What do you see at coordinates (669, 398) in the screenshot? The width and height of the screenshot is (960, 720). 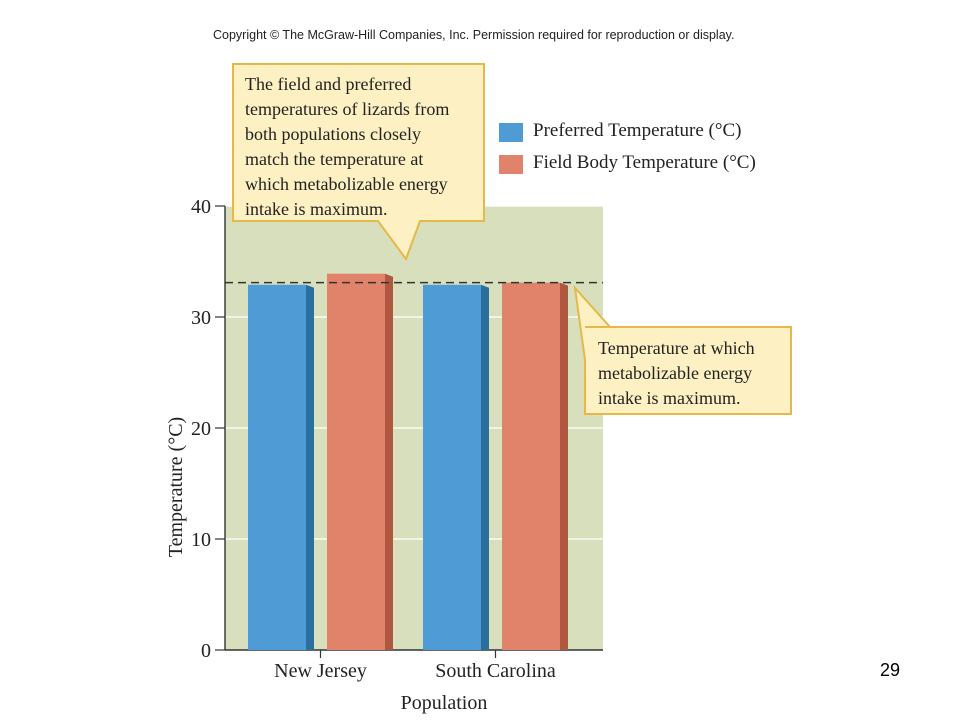 I see `callout-right-line: intake is maximum.` at bounding box center [669, 398].